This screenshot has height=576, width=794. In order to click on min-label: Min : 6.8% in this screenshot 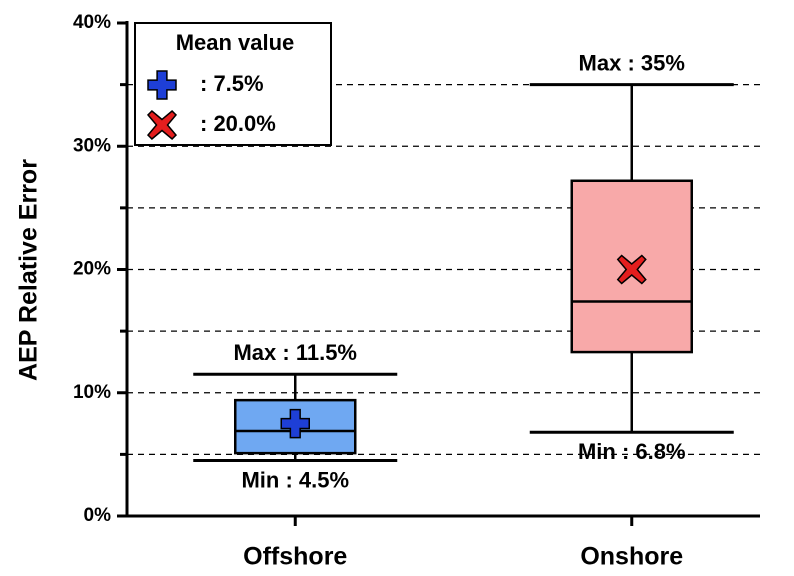, I will do `click(632, 451)`.